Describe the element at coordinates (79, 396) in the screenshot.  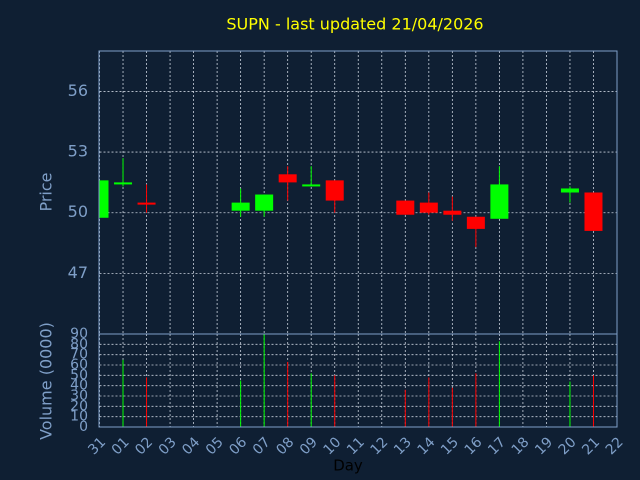
I see `volume-tick-label: 30` at that location.